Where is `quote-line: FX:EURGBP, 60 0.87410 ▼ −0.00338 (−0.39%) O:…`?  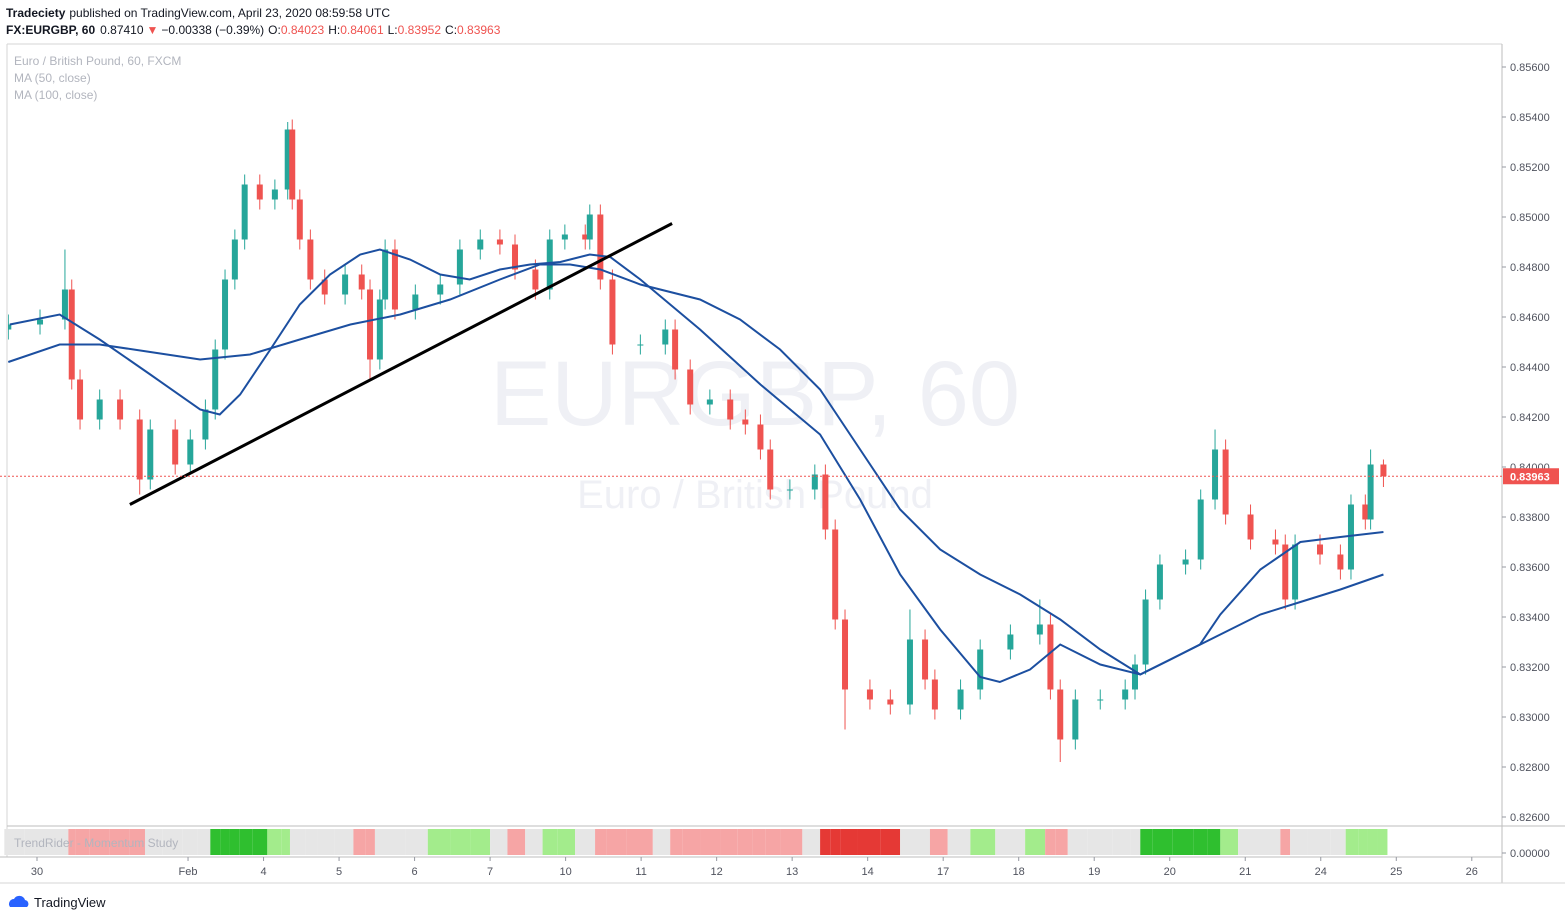 quote-line: FX:EURGBP, 60 0.87410 ▼ −0.00338 (−0.39%) O:… is located at coordinates (253, 30).